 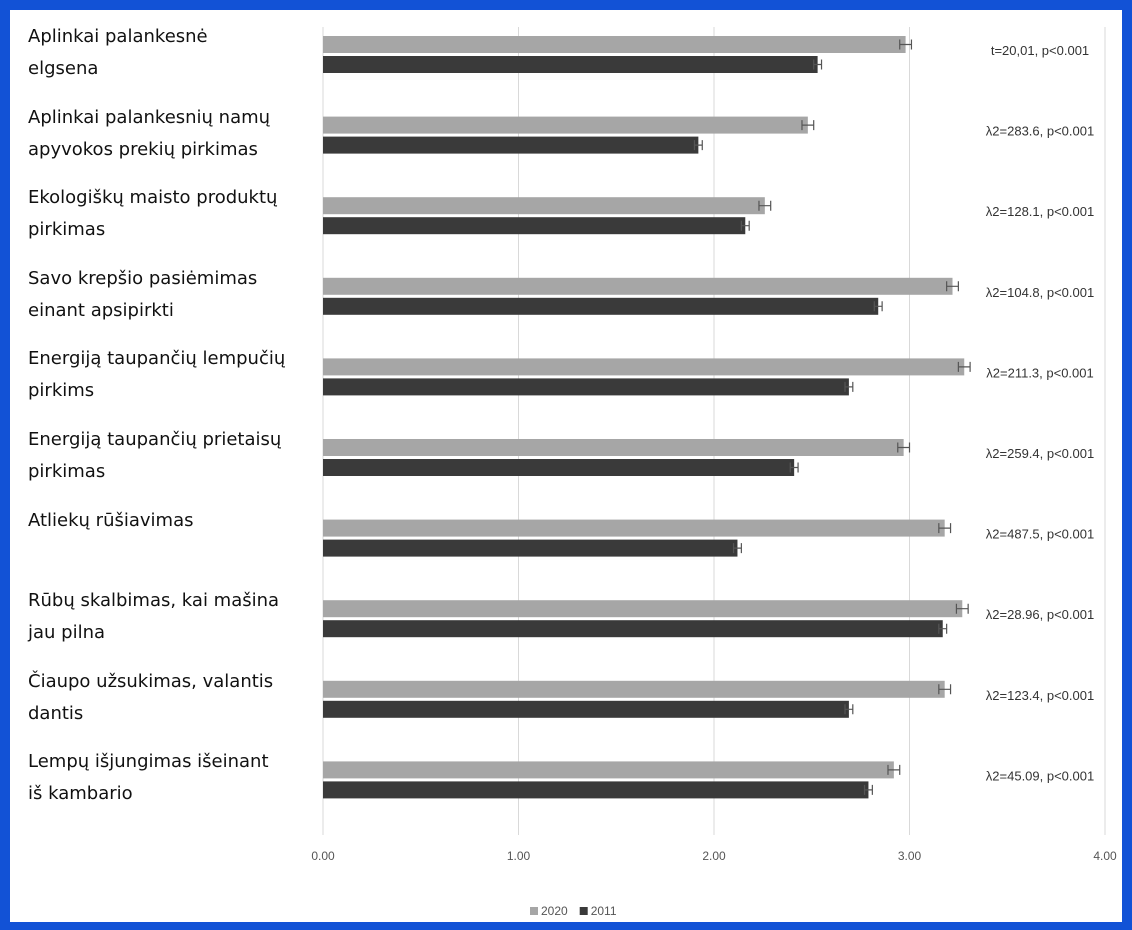 What do you see at coordinates (1039, 372) in the screenshot?
I see `annotation: λ2=211.3, p<0.001` at bounding box center [1039, 372].